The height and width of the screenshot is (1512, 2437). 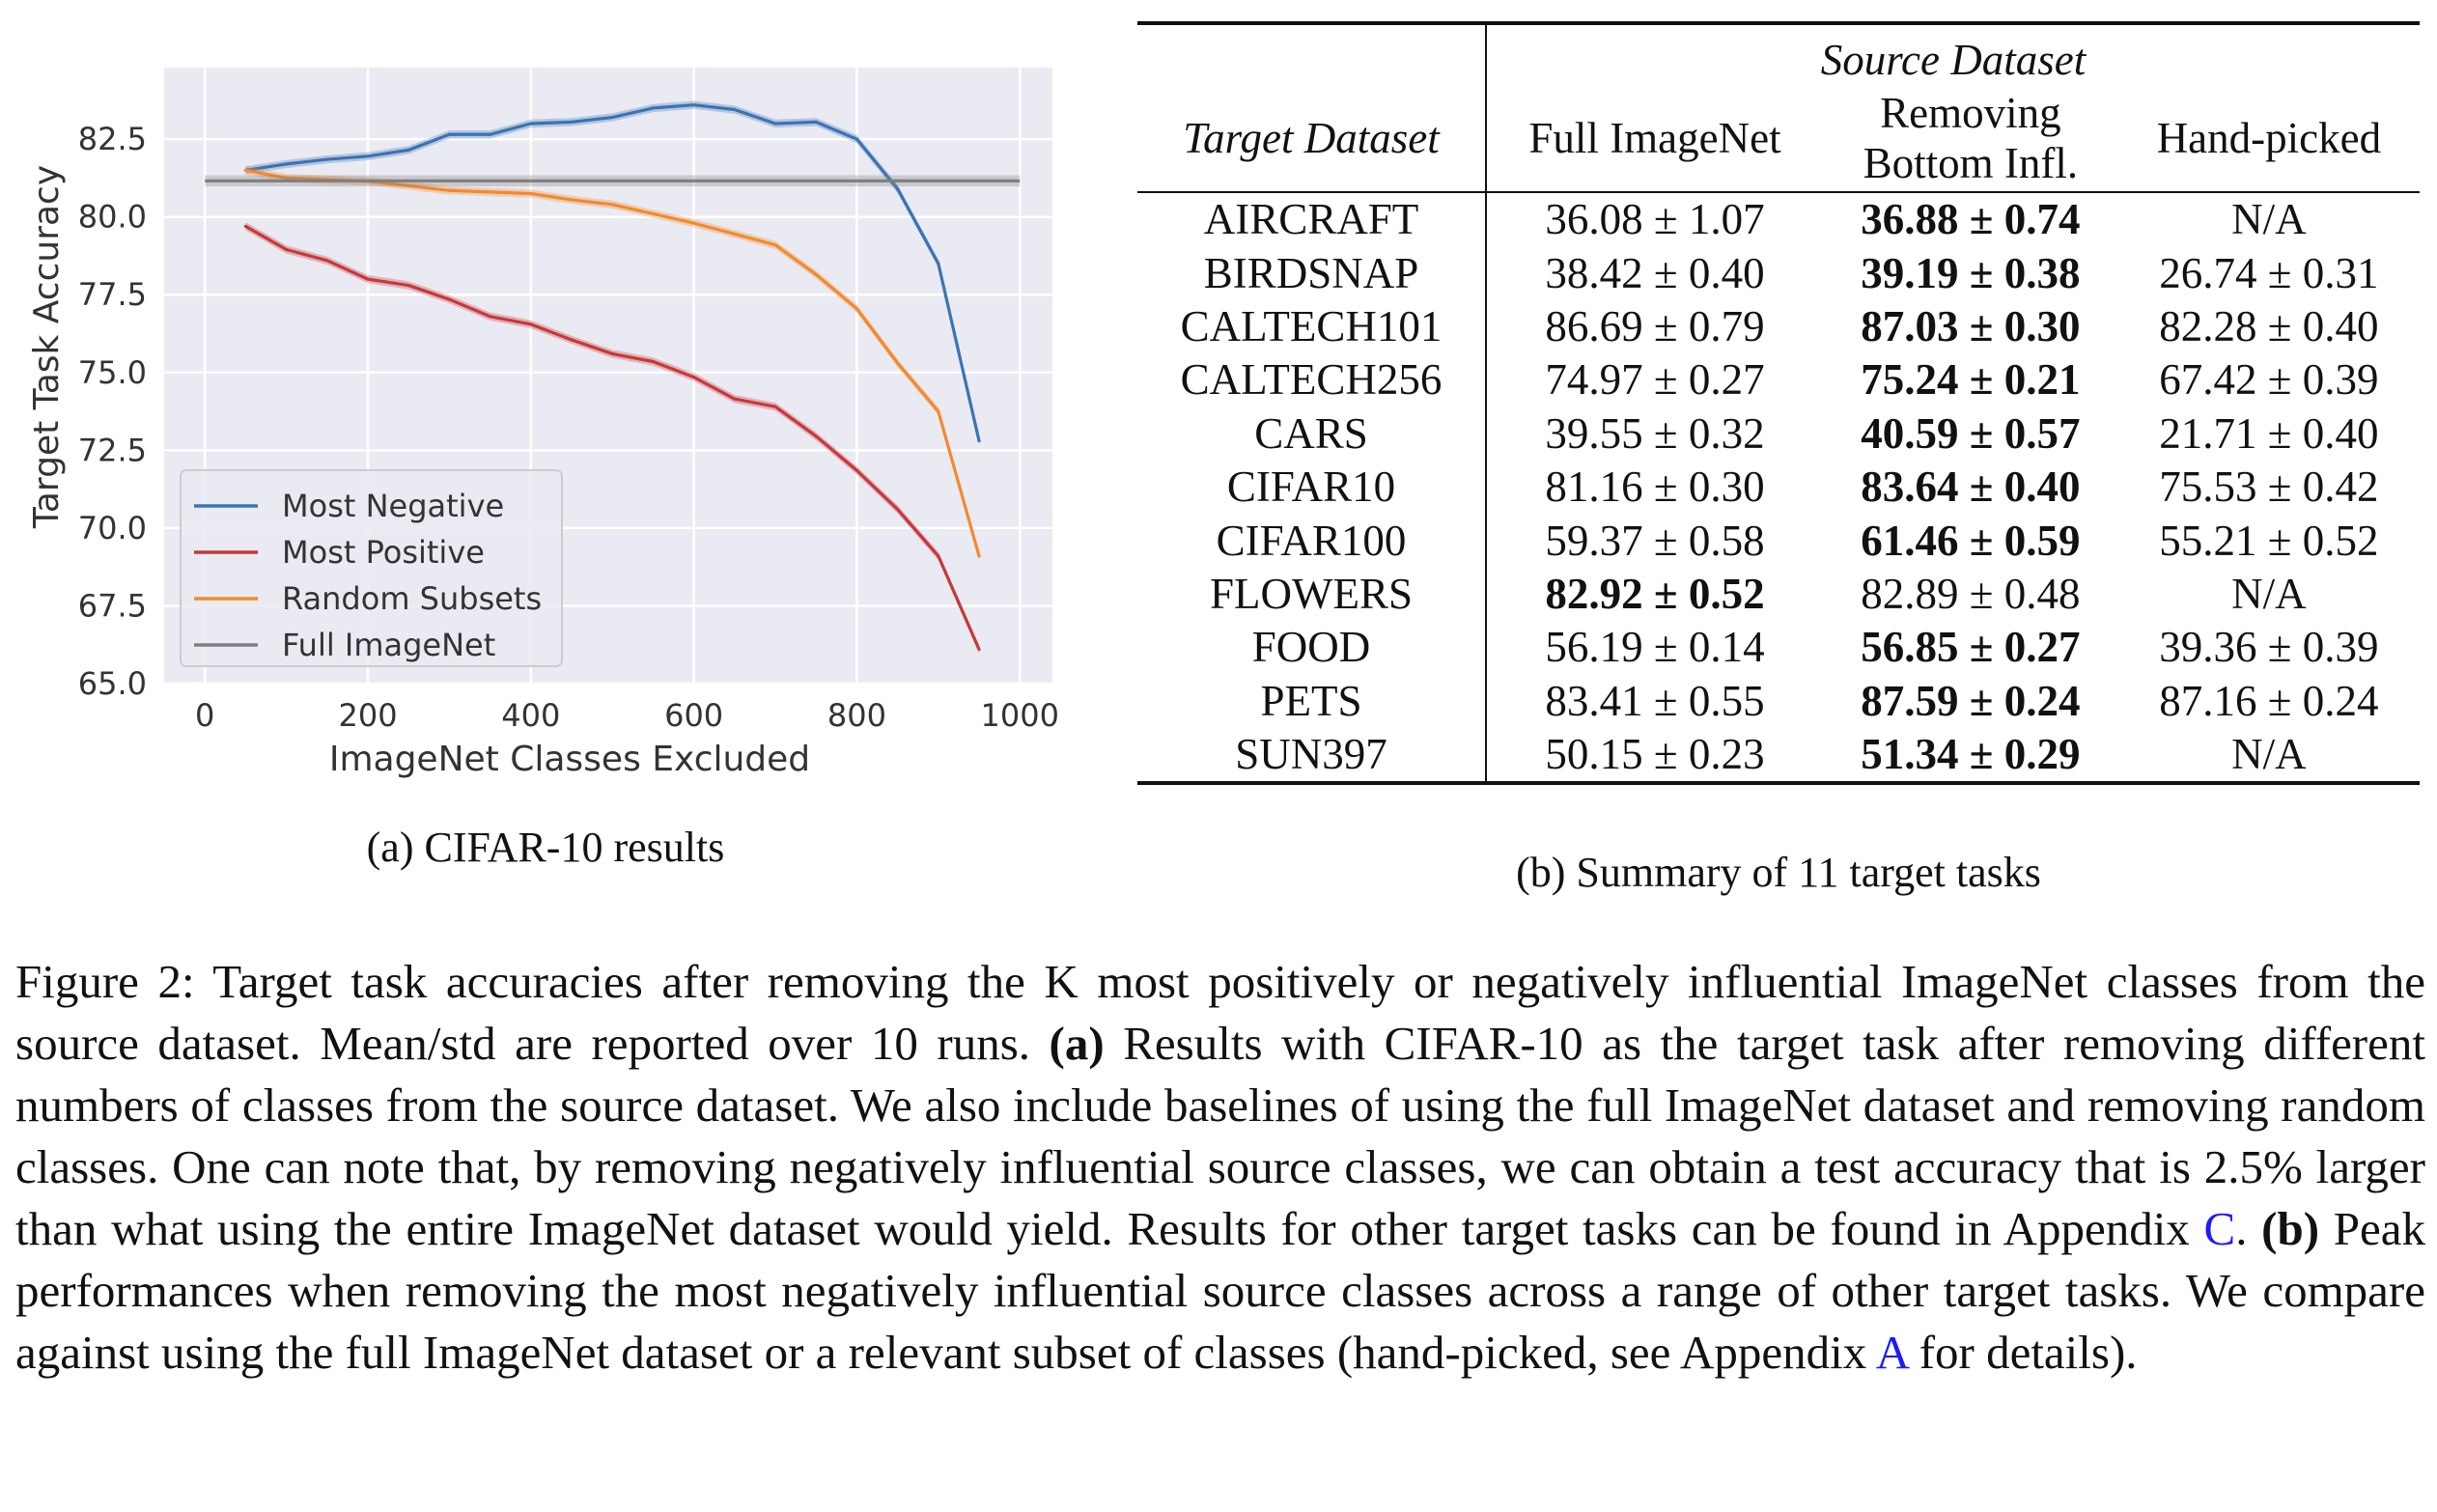 I want to click on legend-box, so click(x=371, y=568).